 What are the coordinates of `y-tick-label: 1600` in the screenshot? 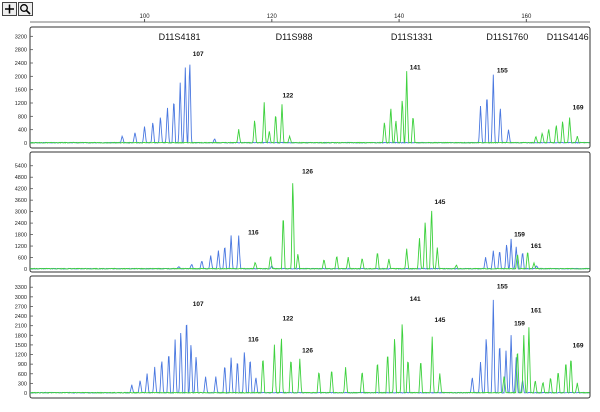 It's located at (21, 91).